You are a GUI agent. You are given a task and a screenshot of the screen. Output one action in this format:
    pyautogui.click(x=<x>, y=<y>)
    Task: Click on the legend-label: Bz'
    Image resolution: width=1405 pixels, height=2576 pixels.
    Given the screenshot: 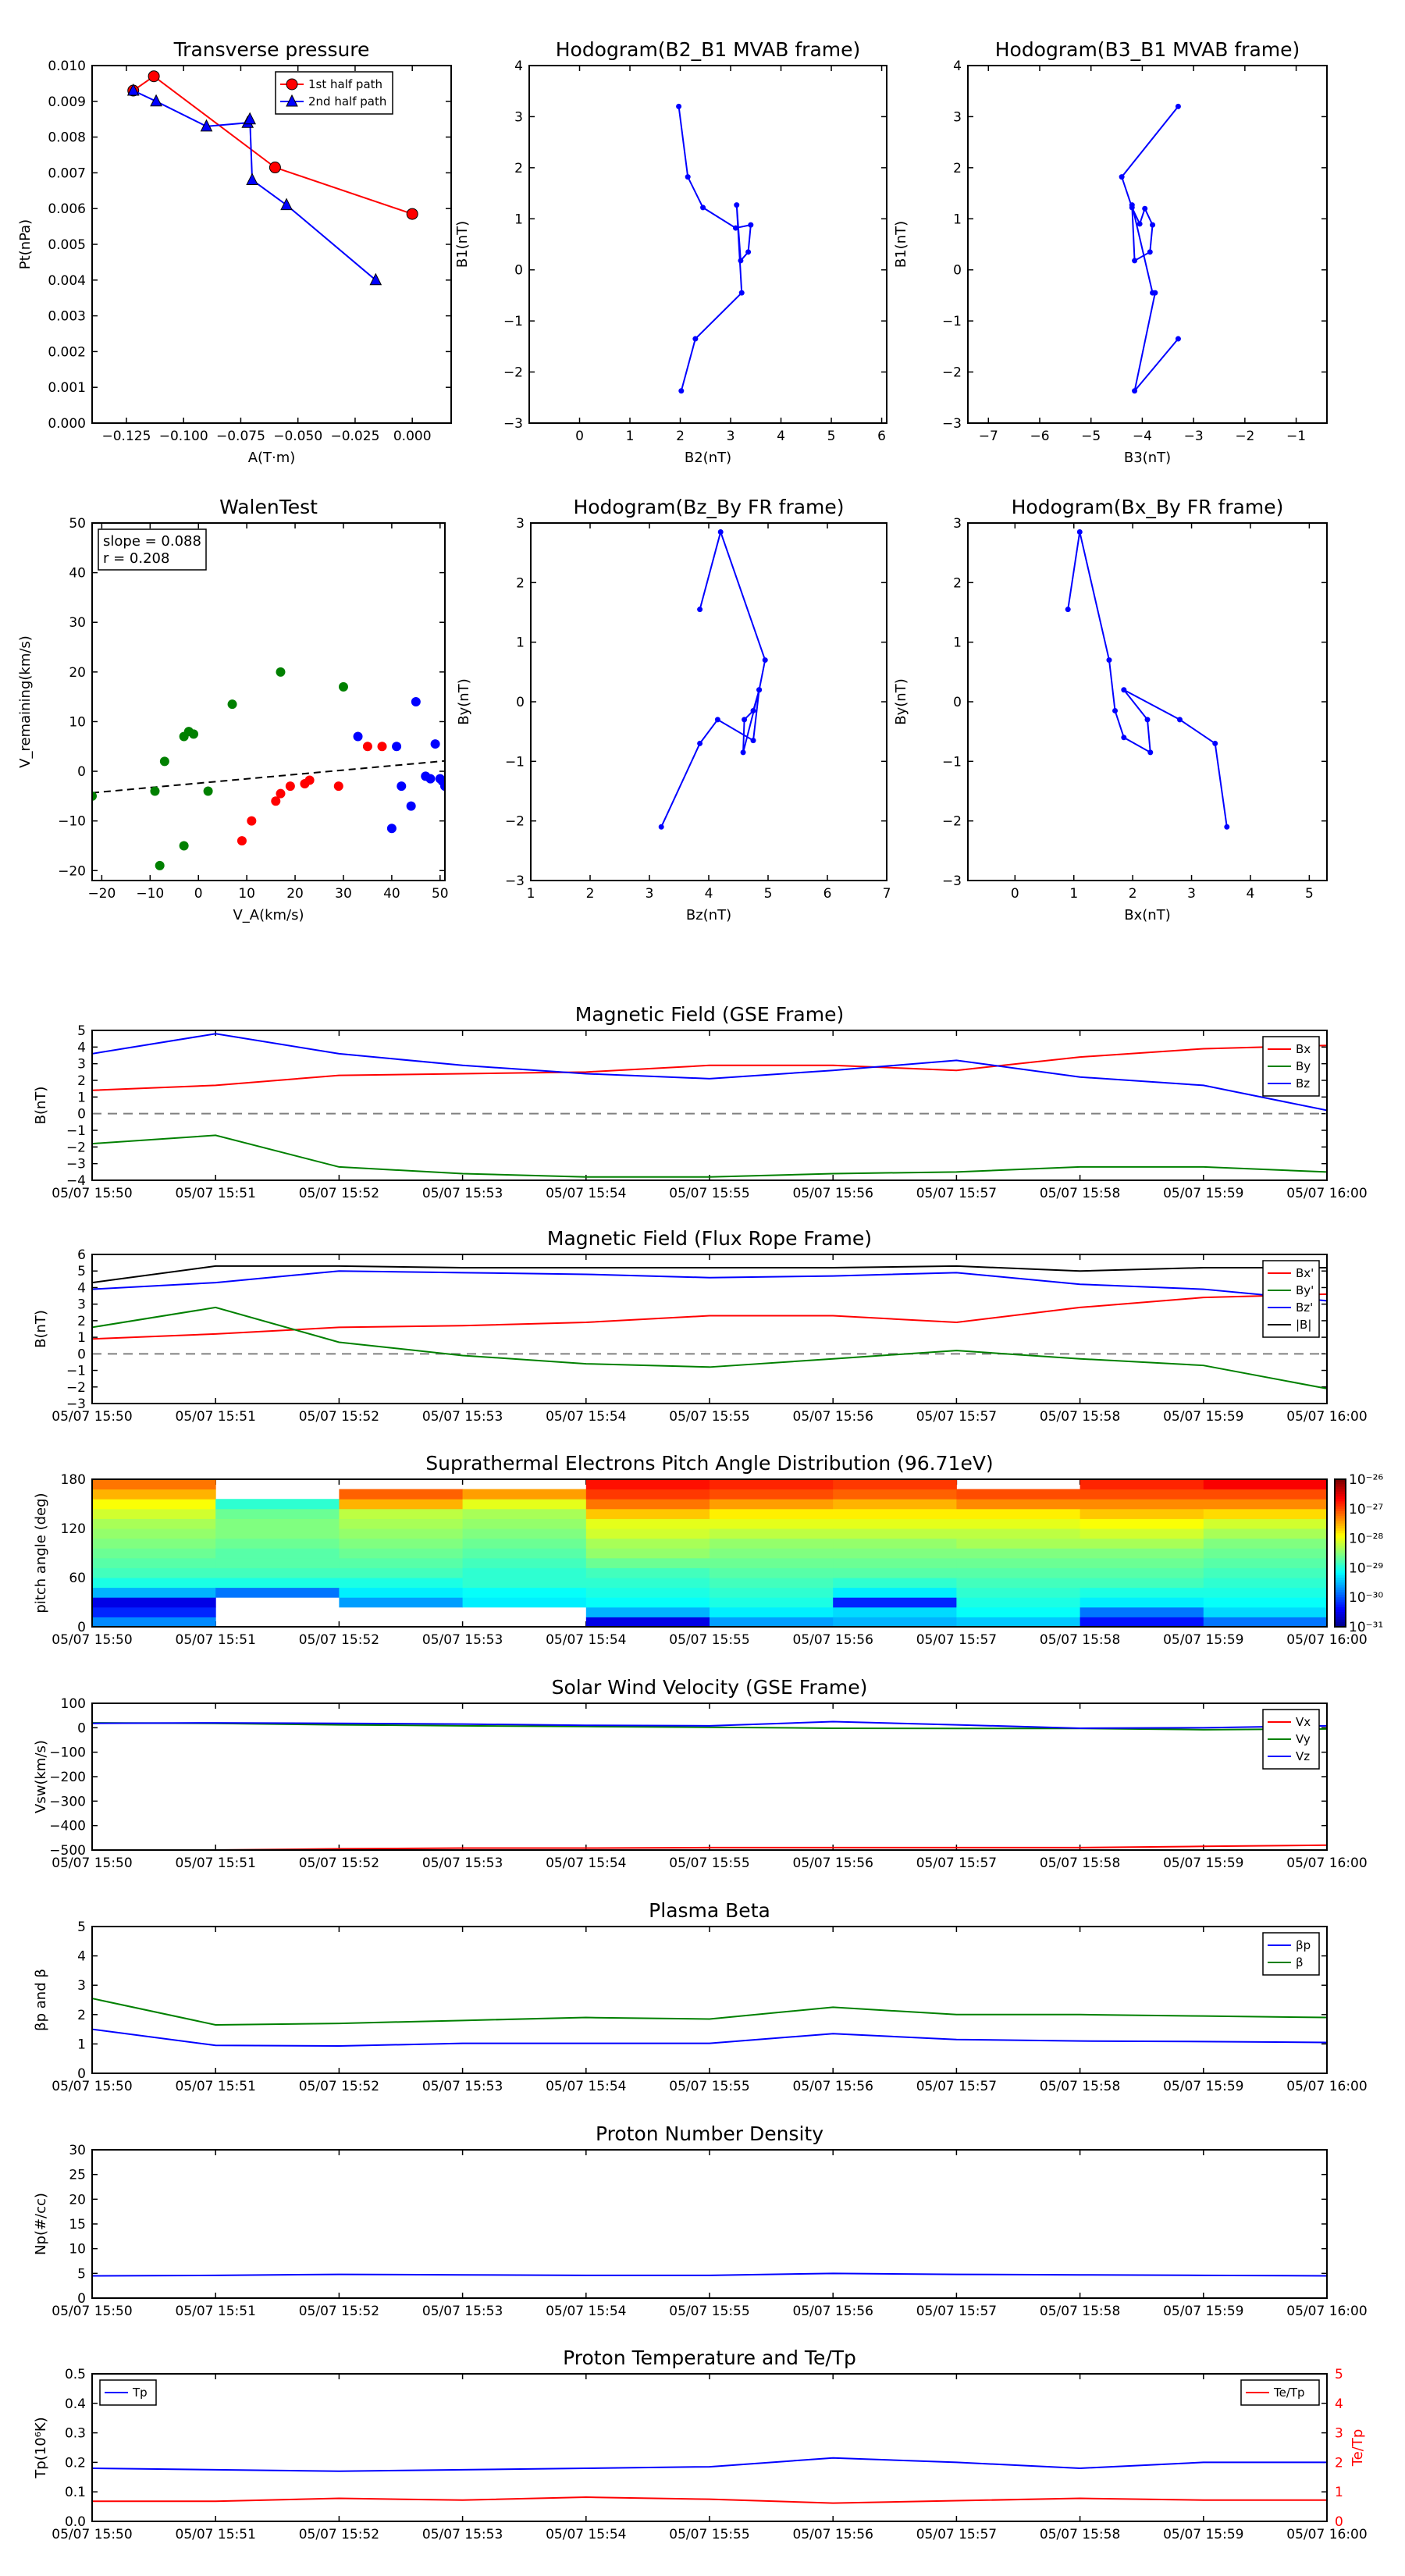 What is the action you would take?
    pyautogui.click(x=1304, y=1307)
    